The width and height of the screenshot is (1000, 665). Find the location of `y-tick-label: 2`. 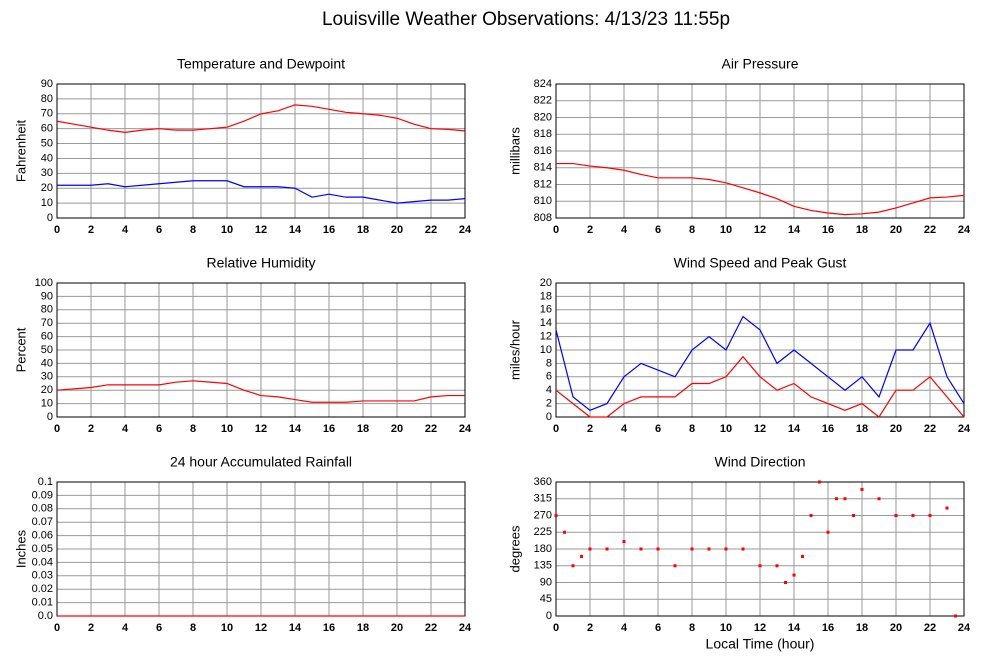

y-tick-label: 2 is located at coordinates (549, 404).